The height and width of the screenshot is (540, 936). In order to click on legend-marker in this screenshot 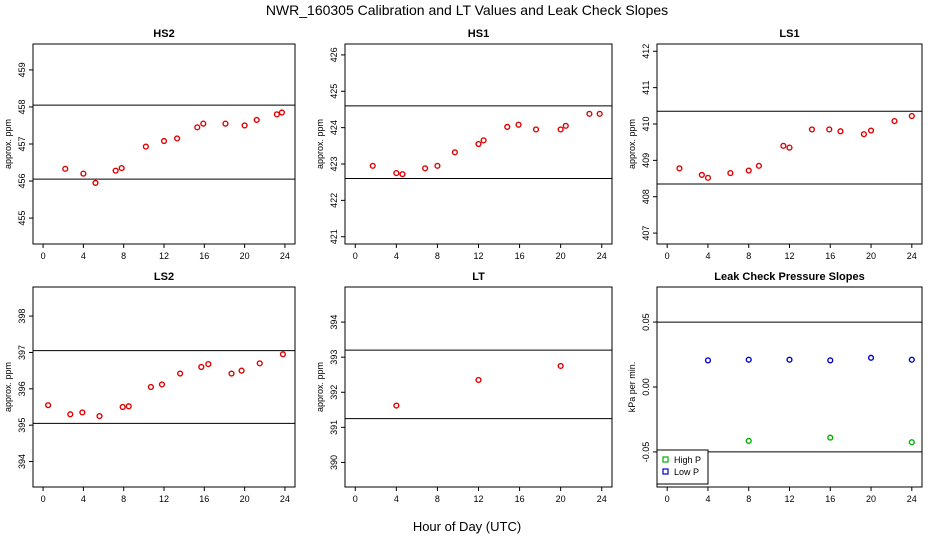, I will do `click(665, 459)`.